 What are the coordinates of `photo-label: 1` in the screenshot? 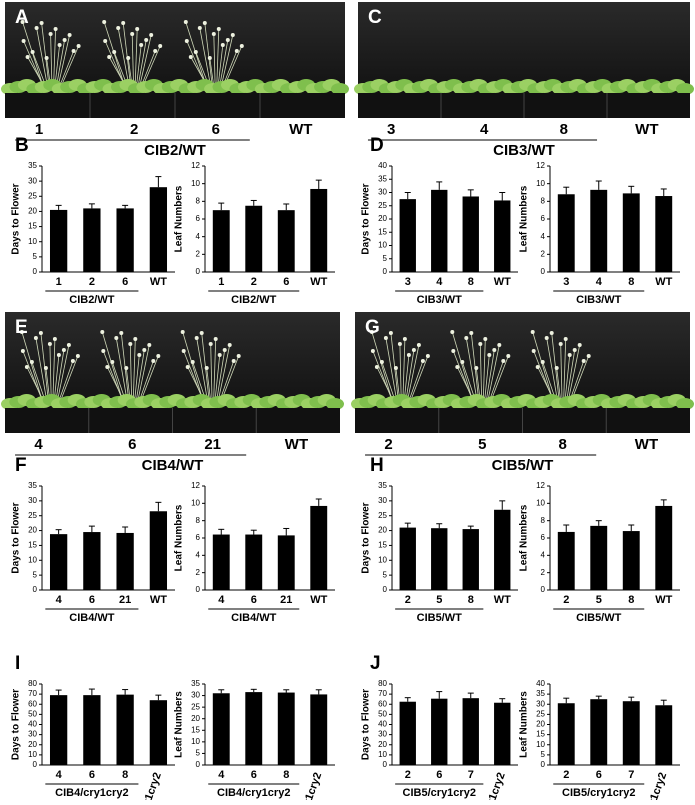 It's located at (39, 129).